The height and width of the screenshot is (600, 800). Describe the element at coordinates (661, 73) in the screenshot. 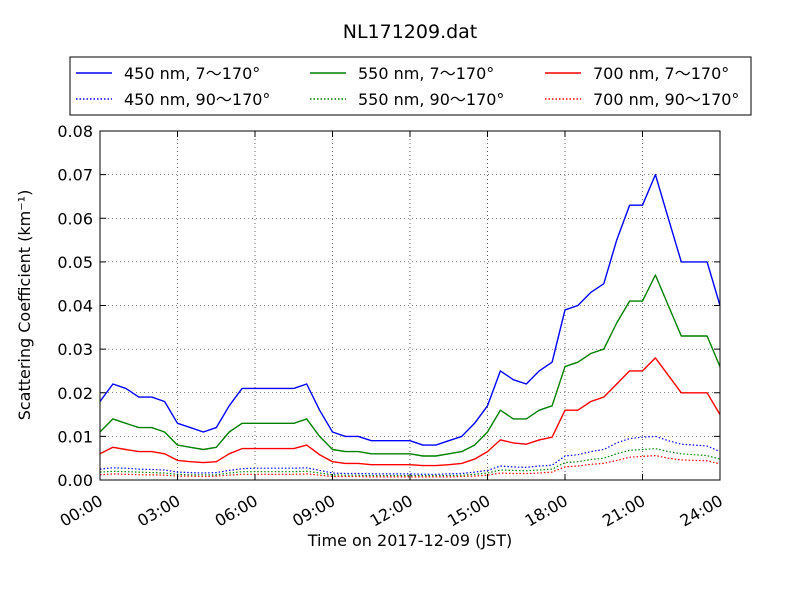

I see `legend-label-4: 700 nm, 7～170°` at that location.